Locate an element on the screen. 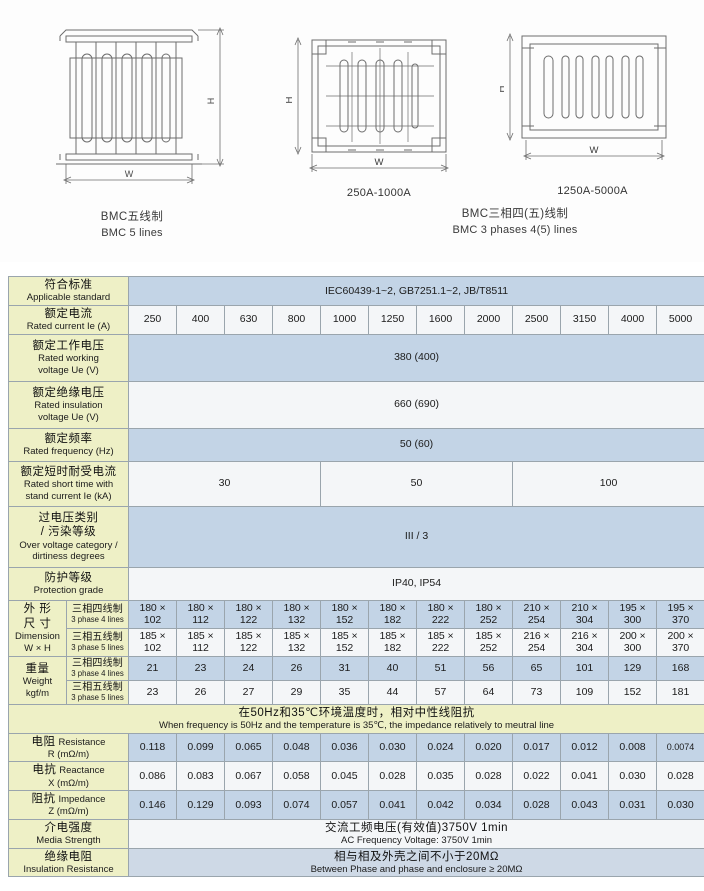 This screenshot has width=704, height=891. label-en: Rated current Ie (A) is located at coordinates (68, 327).